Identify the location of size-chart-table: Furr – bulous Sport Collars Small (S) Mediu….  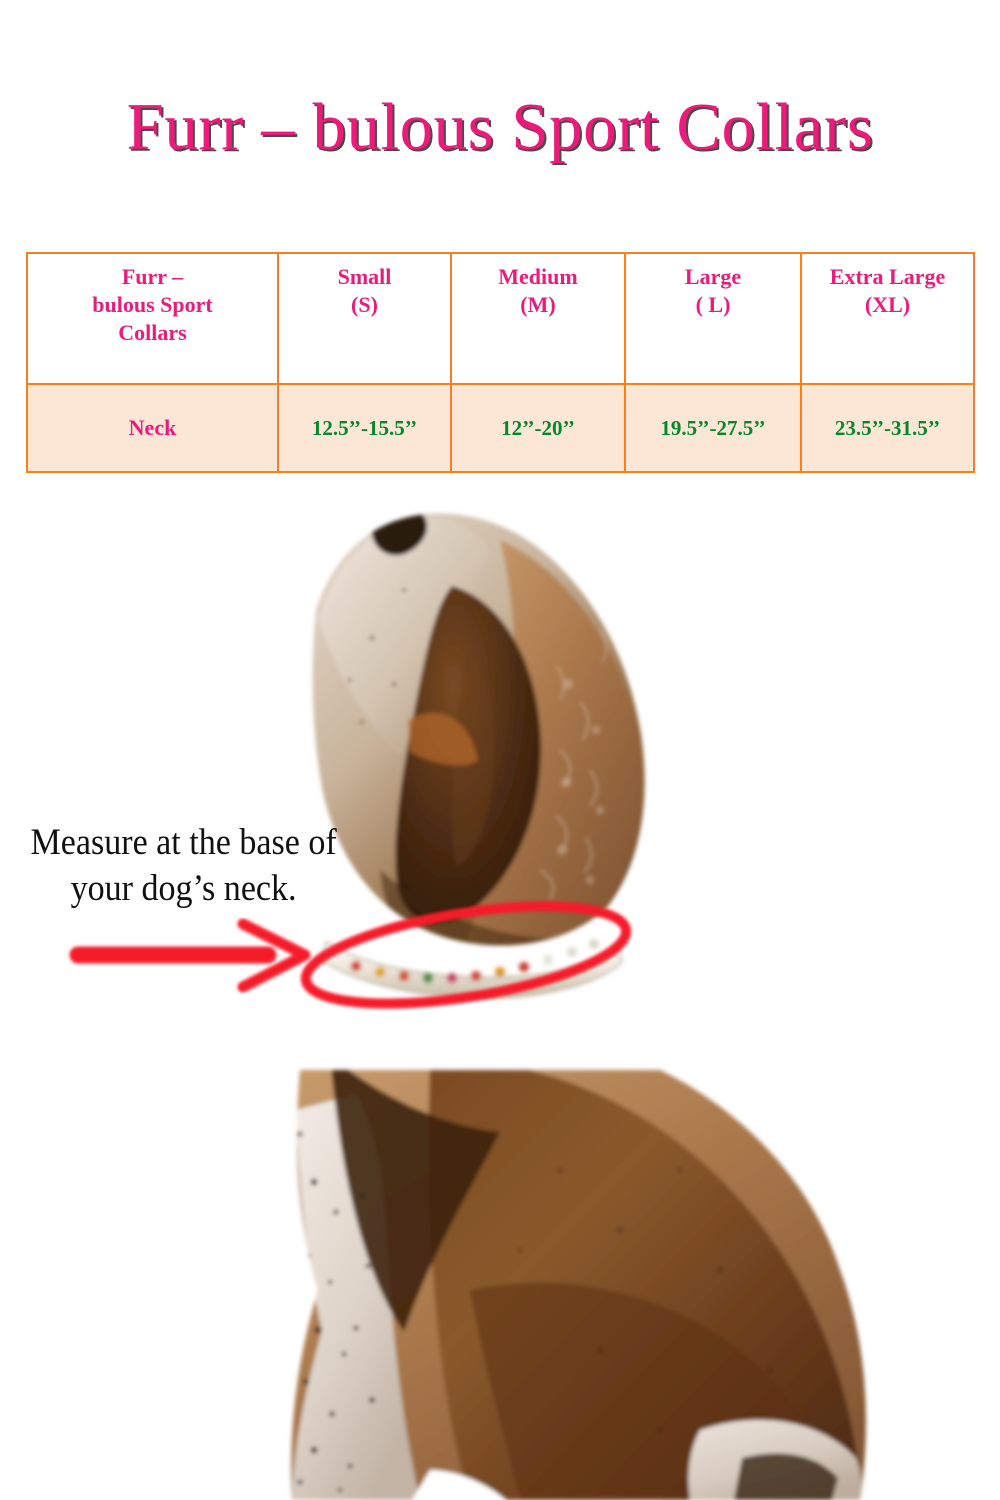
(500, 362).